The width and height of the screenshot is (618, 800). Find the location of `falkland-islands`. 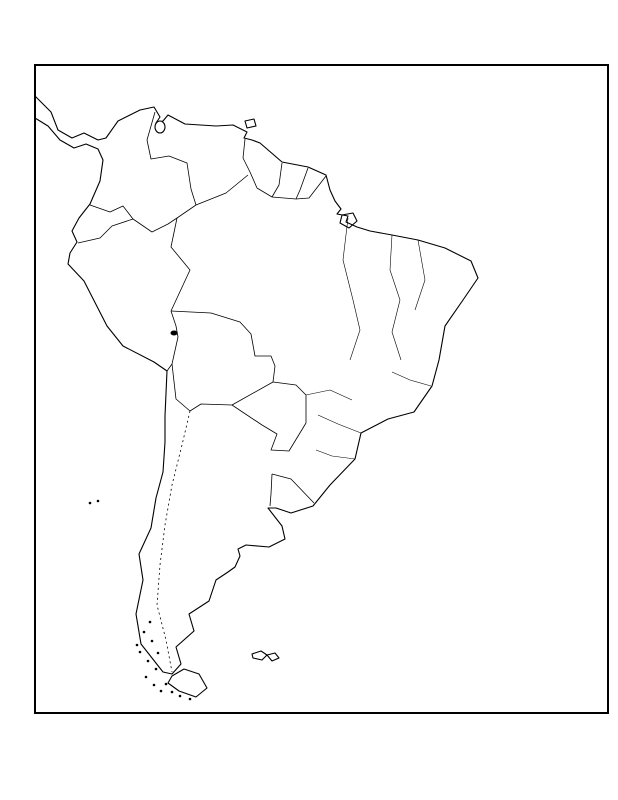

falkland-islands is located at coordinates (265, 656).